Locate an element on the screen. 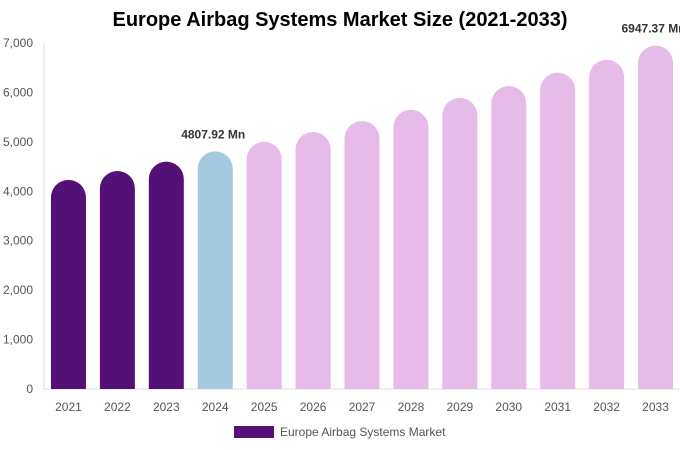 The width and height of the screenshot is (680, 450). x-tick-label: 2022 is located at coordinates (117, 407).